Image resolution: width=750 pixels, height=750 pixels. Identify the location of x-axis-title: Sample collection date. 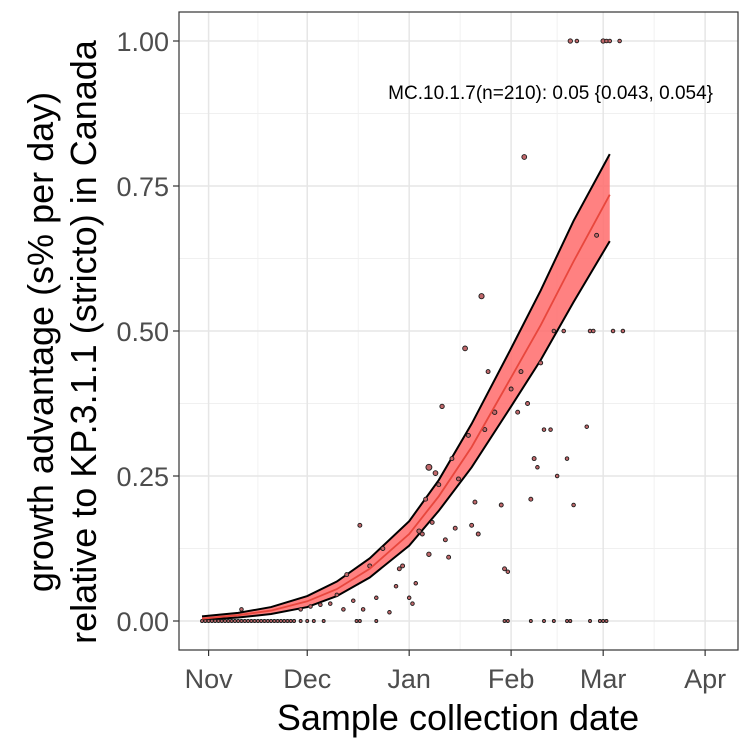
(458, 717).